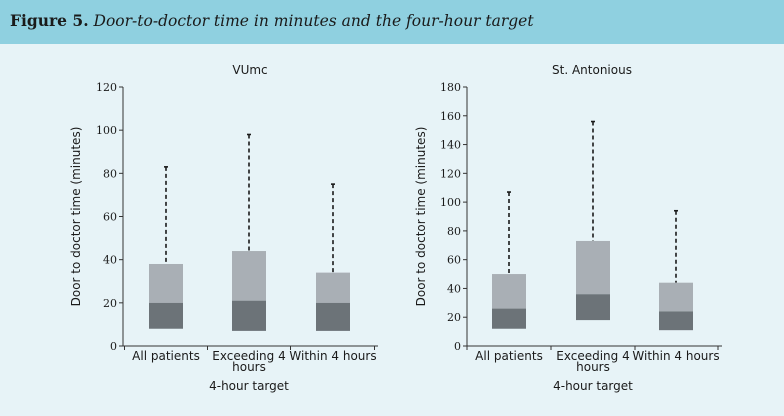 This screenshot has height=416, width=784. Describe the element at coordinates (249, 70) in the screenshot. I see `panel-title: VUmc` at that location.